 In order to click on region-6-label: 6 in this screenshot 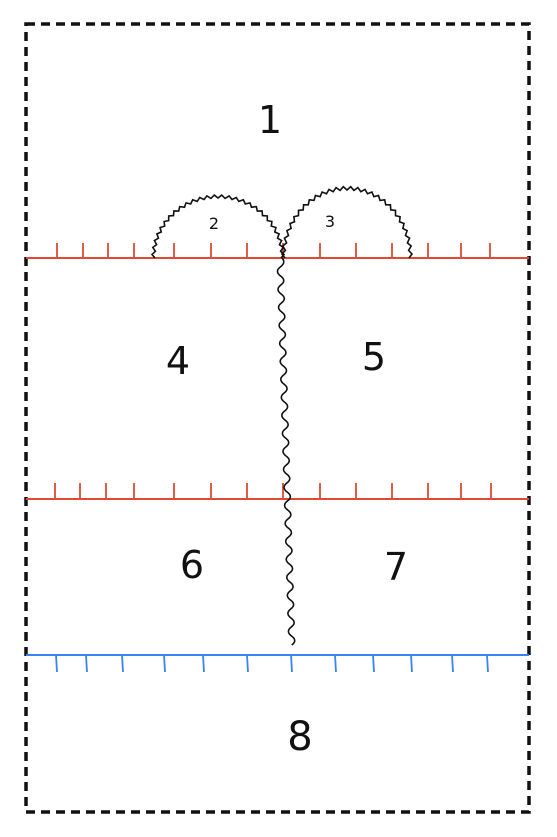, I will do `click(192, 565)`.